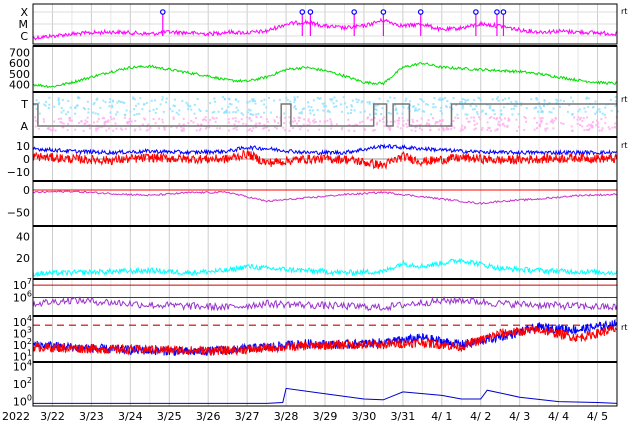  Describe the element at coordinates (403, 416) in the screenshot. I see `date-tick-label: 3/31` at that location.